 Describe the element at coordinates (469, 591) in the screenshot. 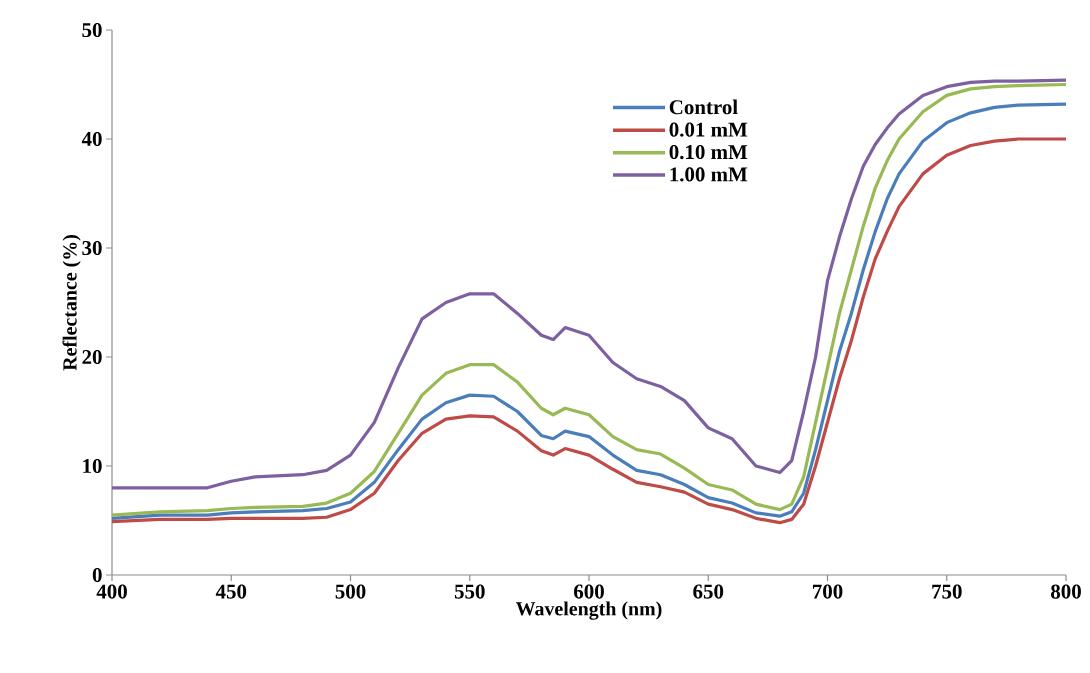

I see `x-tick-label: 550` at that location.